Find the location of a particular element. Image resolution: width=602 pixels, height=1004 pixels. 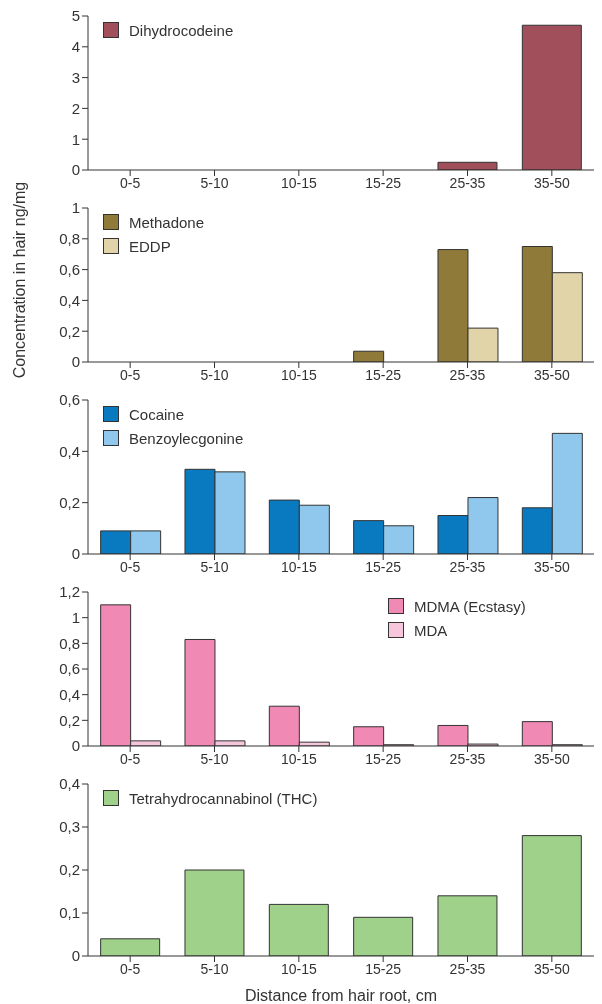

y-tick-label: 3 is located at coordinates (75, 77).